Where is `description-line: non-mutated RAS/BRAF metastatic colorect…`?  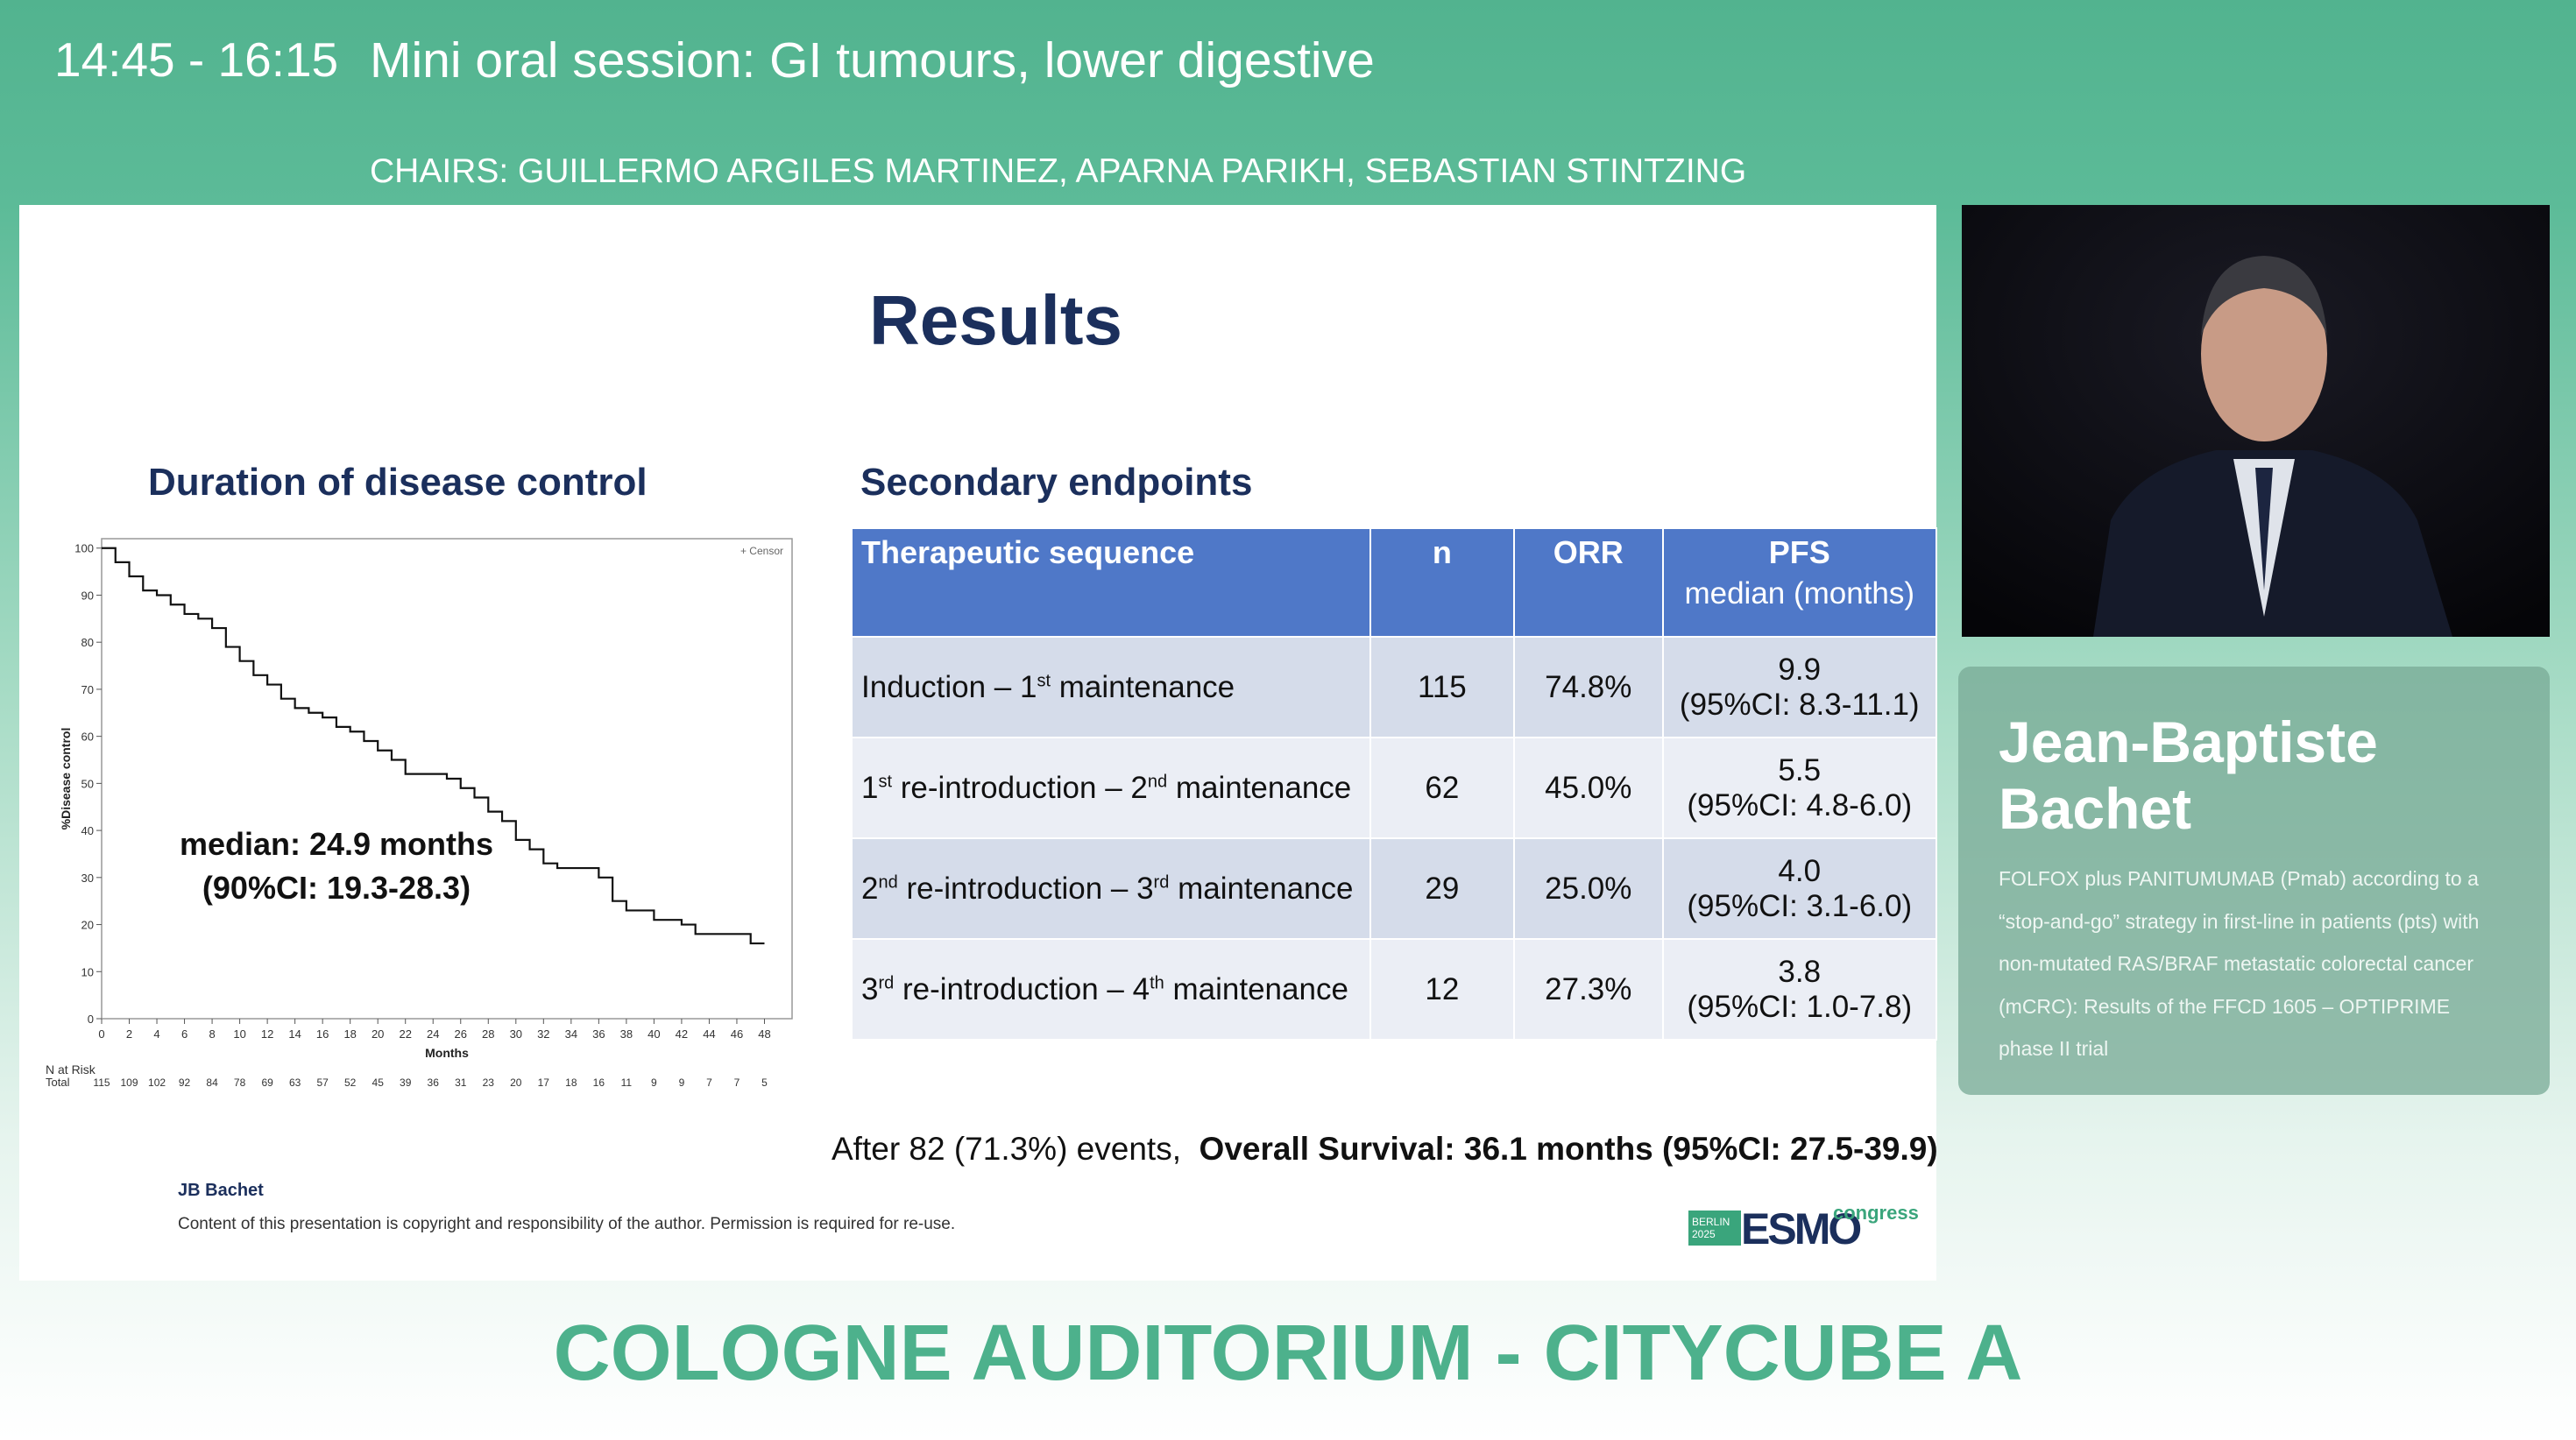
description-line: non-mutated RAS/BRAF metastatic colorect… is located at coordinates (2236, 963).